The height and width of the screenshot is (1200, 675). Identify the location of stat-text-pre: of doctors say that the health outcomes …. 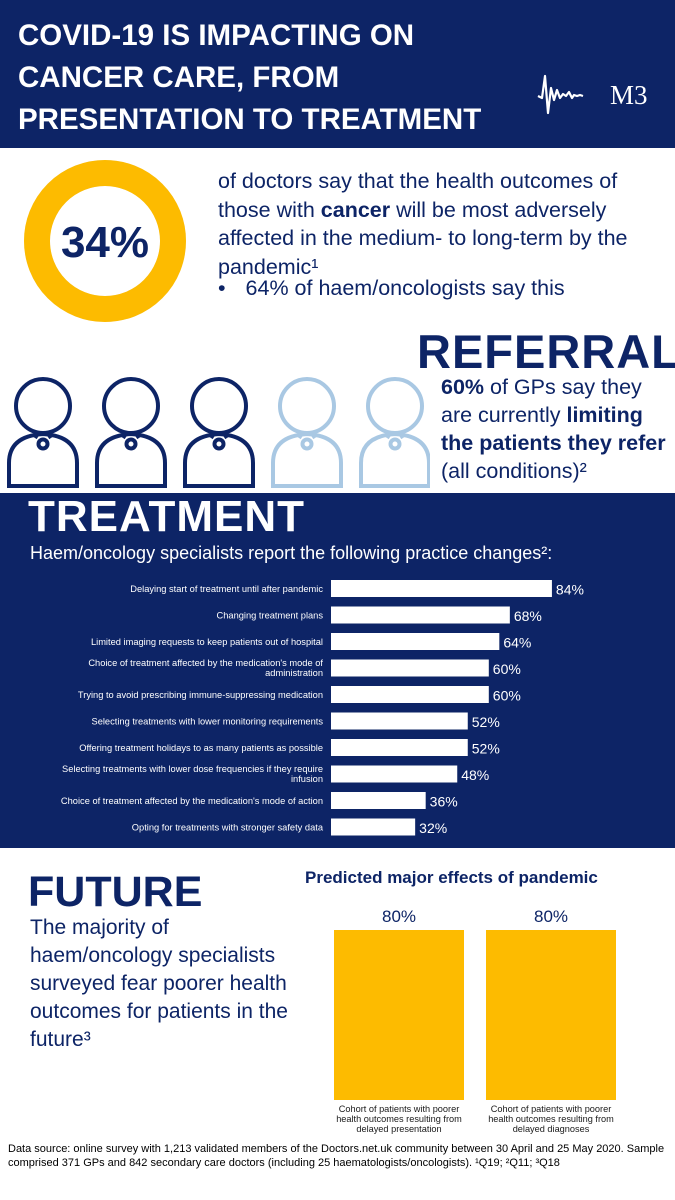
(418, 195).